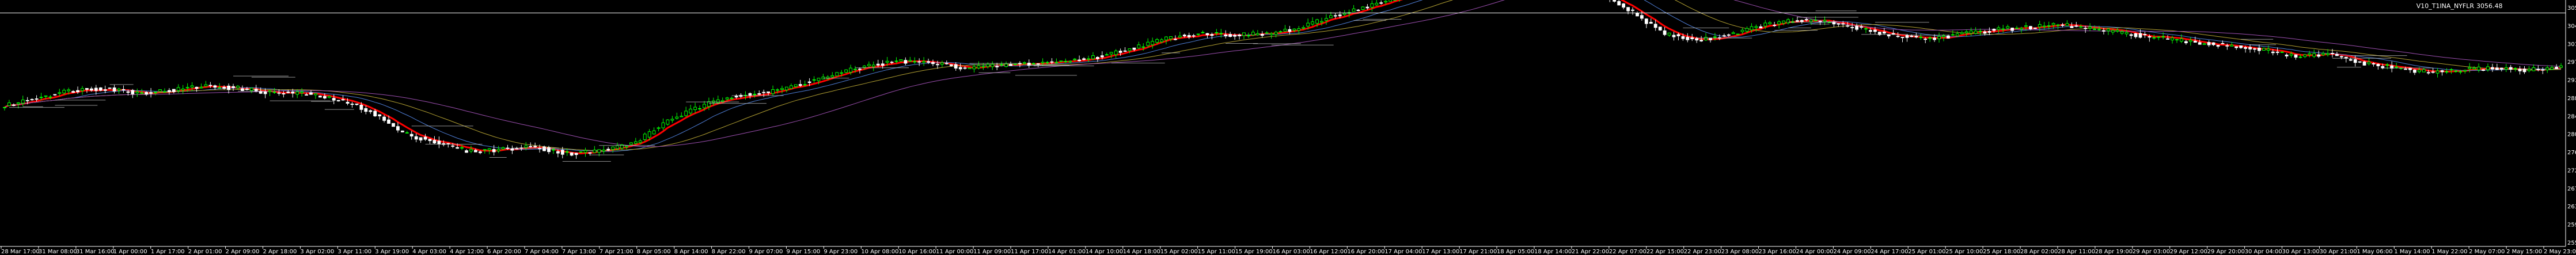 The height and width of the screenshot is (255, 2576). What do you see at coordinates (1590, 252) in the screenshot?
I see `time-tick-label: 21 Apr 22:00` at bounding box center [1590, 252].